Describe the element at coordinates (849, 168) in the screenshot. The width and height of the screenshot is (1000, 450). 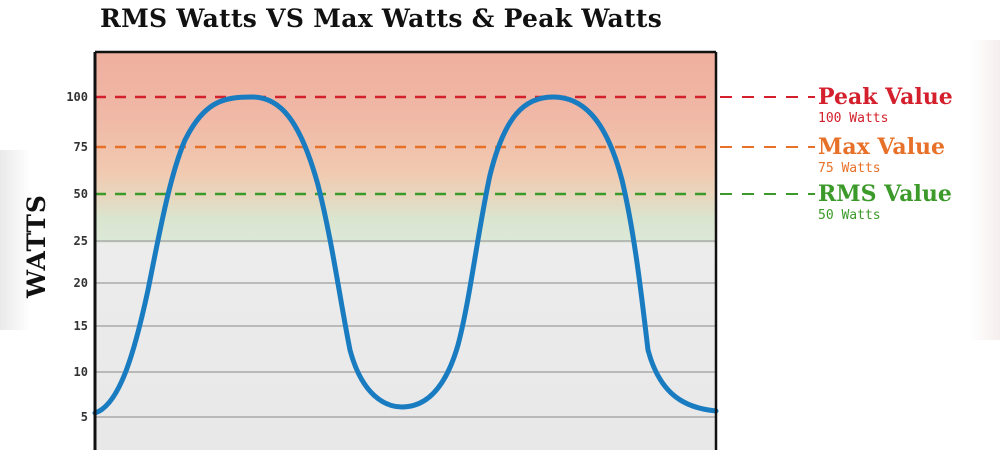
I see `callout-value: 75 Watts` at that location.